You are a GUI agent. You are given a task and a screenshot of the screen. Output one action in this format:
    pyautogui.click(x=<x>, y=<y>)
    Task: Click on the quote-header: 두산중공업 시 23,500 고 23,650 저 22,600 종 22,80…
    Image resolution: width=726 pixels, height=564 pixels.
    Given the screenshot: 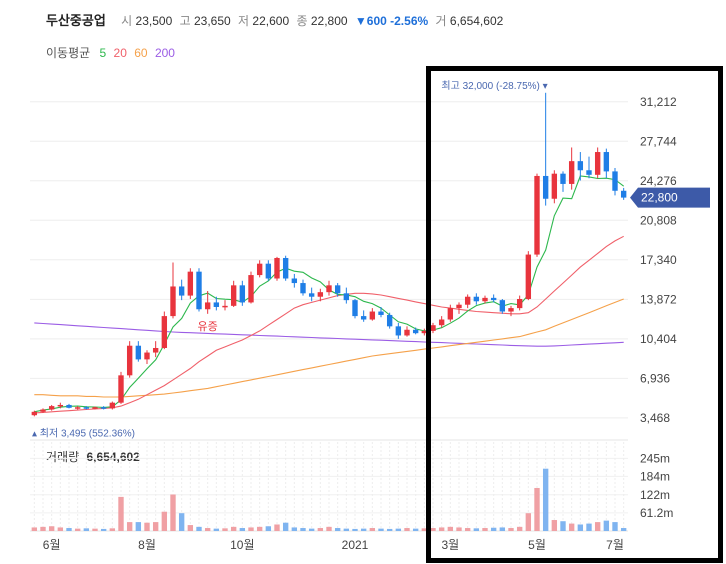 What is the action you would take?
    pyautogui.click(x=274, y=19)
    